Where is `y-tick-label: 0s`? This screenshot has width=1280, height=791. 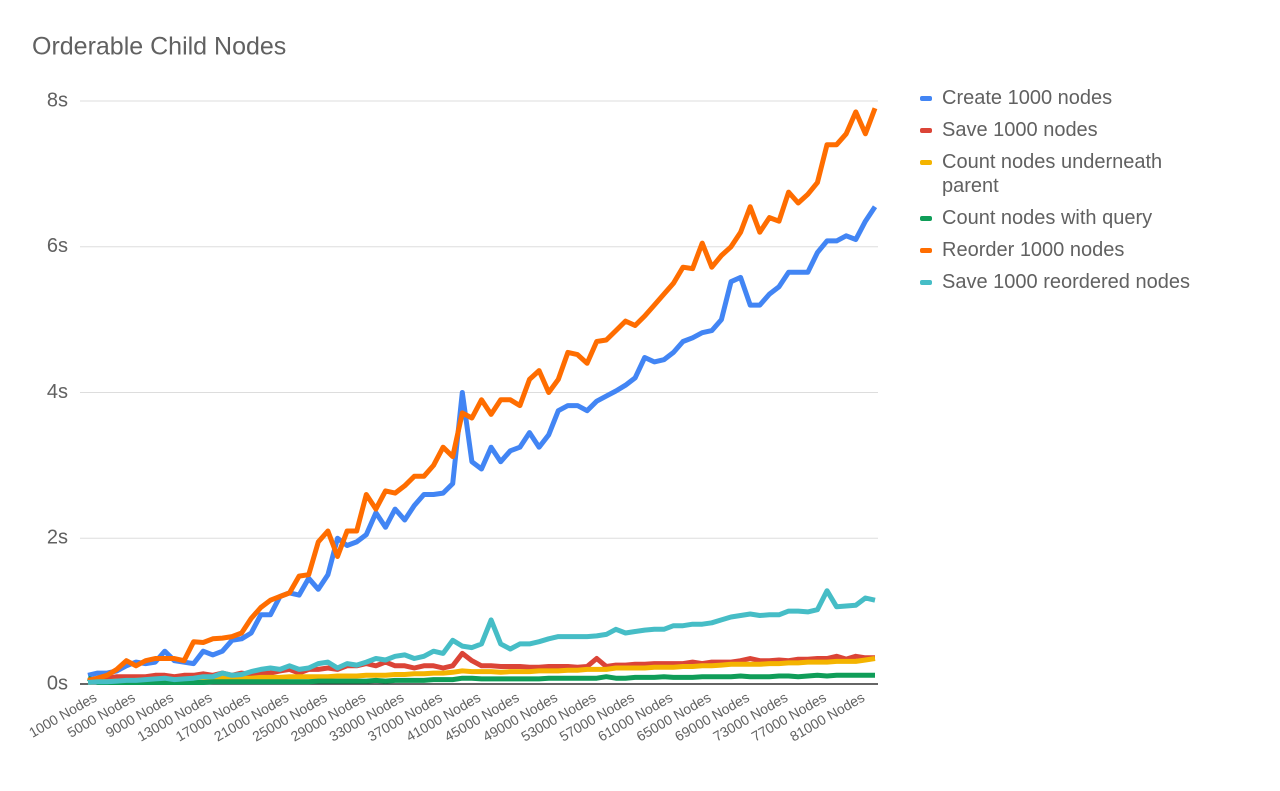 y-tick-label: 0s is located at coordinates (57, 683).